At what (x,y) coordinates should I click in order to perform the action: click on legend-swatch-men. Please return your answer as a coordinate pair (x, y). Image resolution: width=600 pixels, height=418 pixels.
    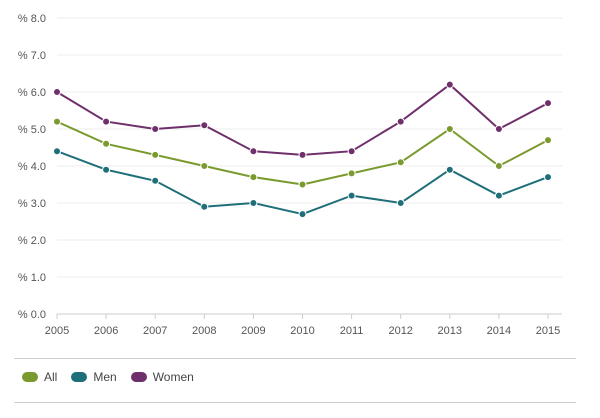
    Looking at the image, I should click on (79, 377).